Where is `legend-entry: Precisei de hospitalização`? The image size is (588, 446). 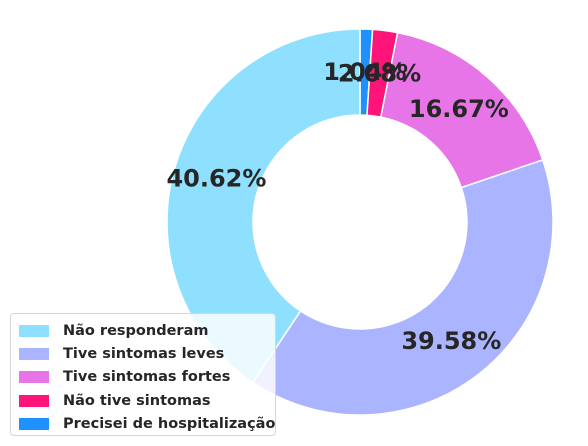 legend-entry: Precisei de hospitalização is located at coordinates (147, 424).